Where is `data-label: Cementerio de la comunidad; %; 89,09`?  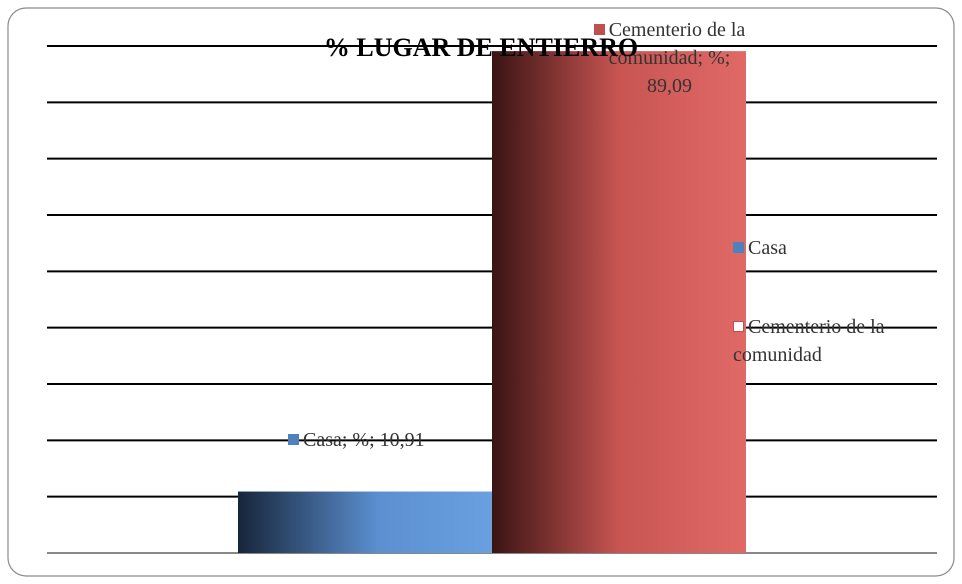
data-label: Cementerio de la comunidad; %; 89,09 is located at coordinates (669, 58).